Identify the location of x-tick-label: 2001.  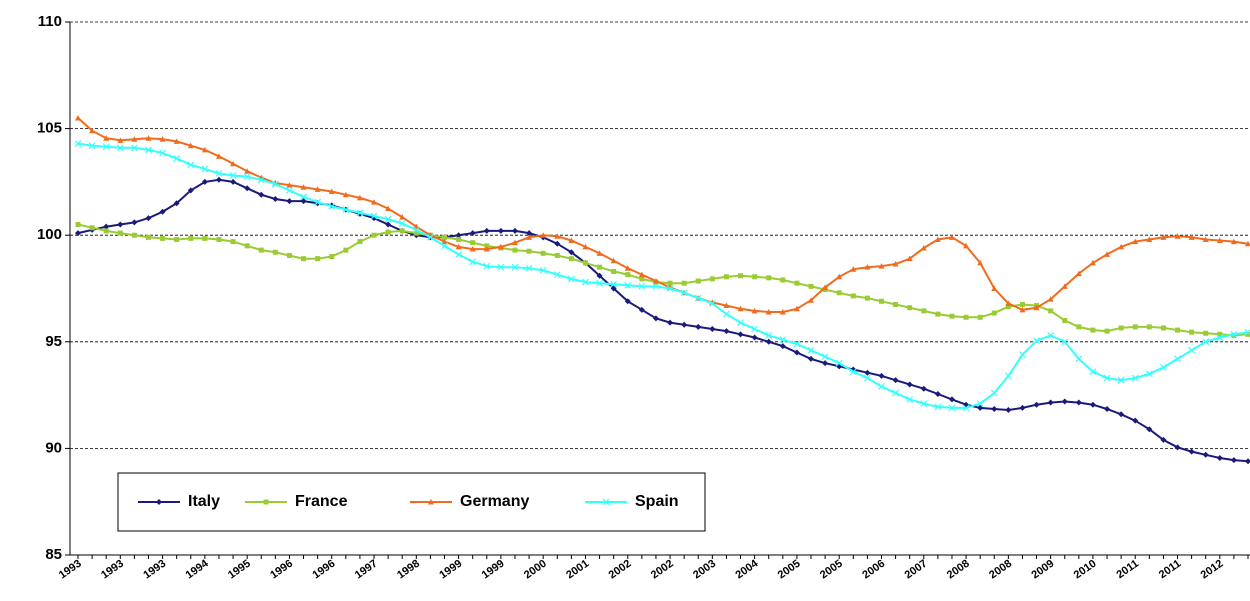
(577, 570).